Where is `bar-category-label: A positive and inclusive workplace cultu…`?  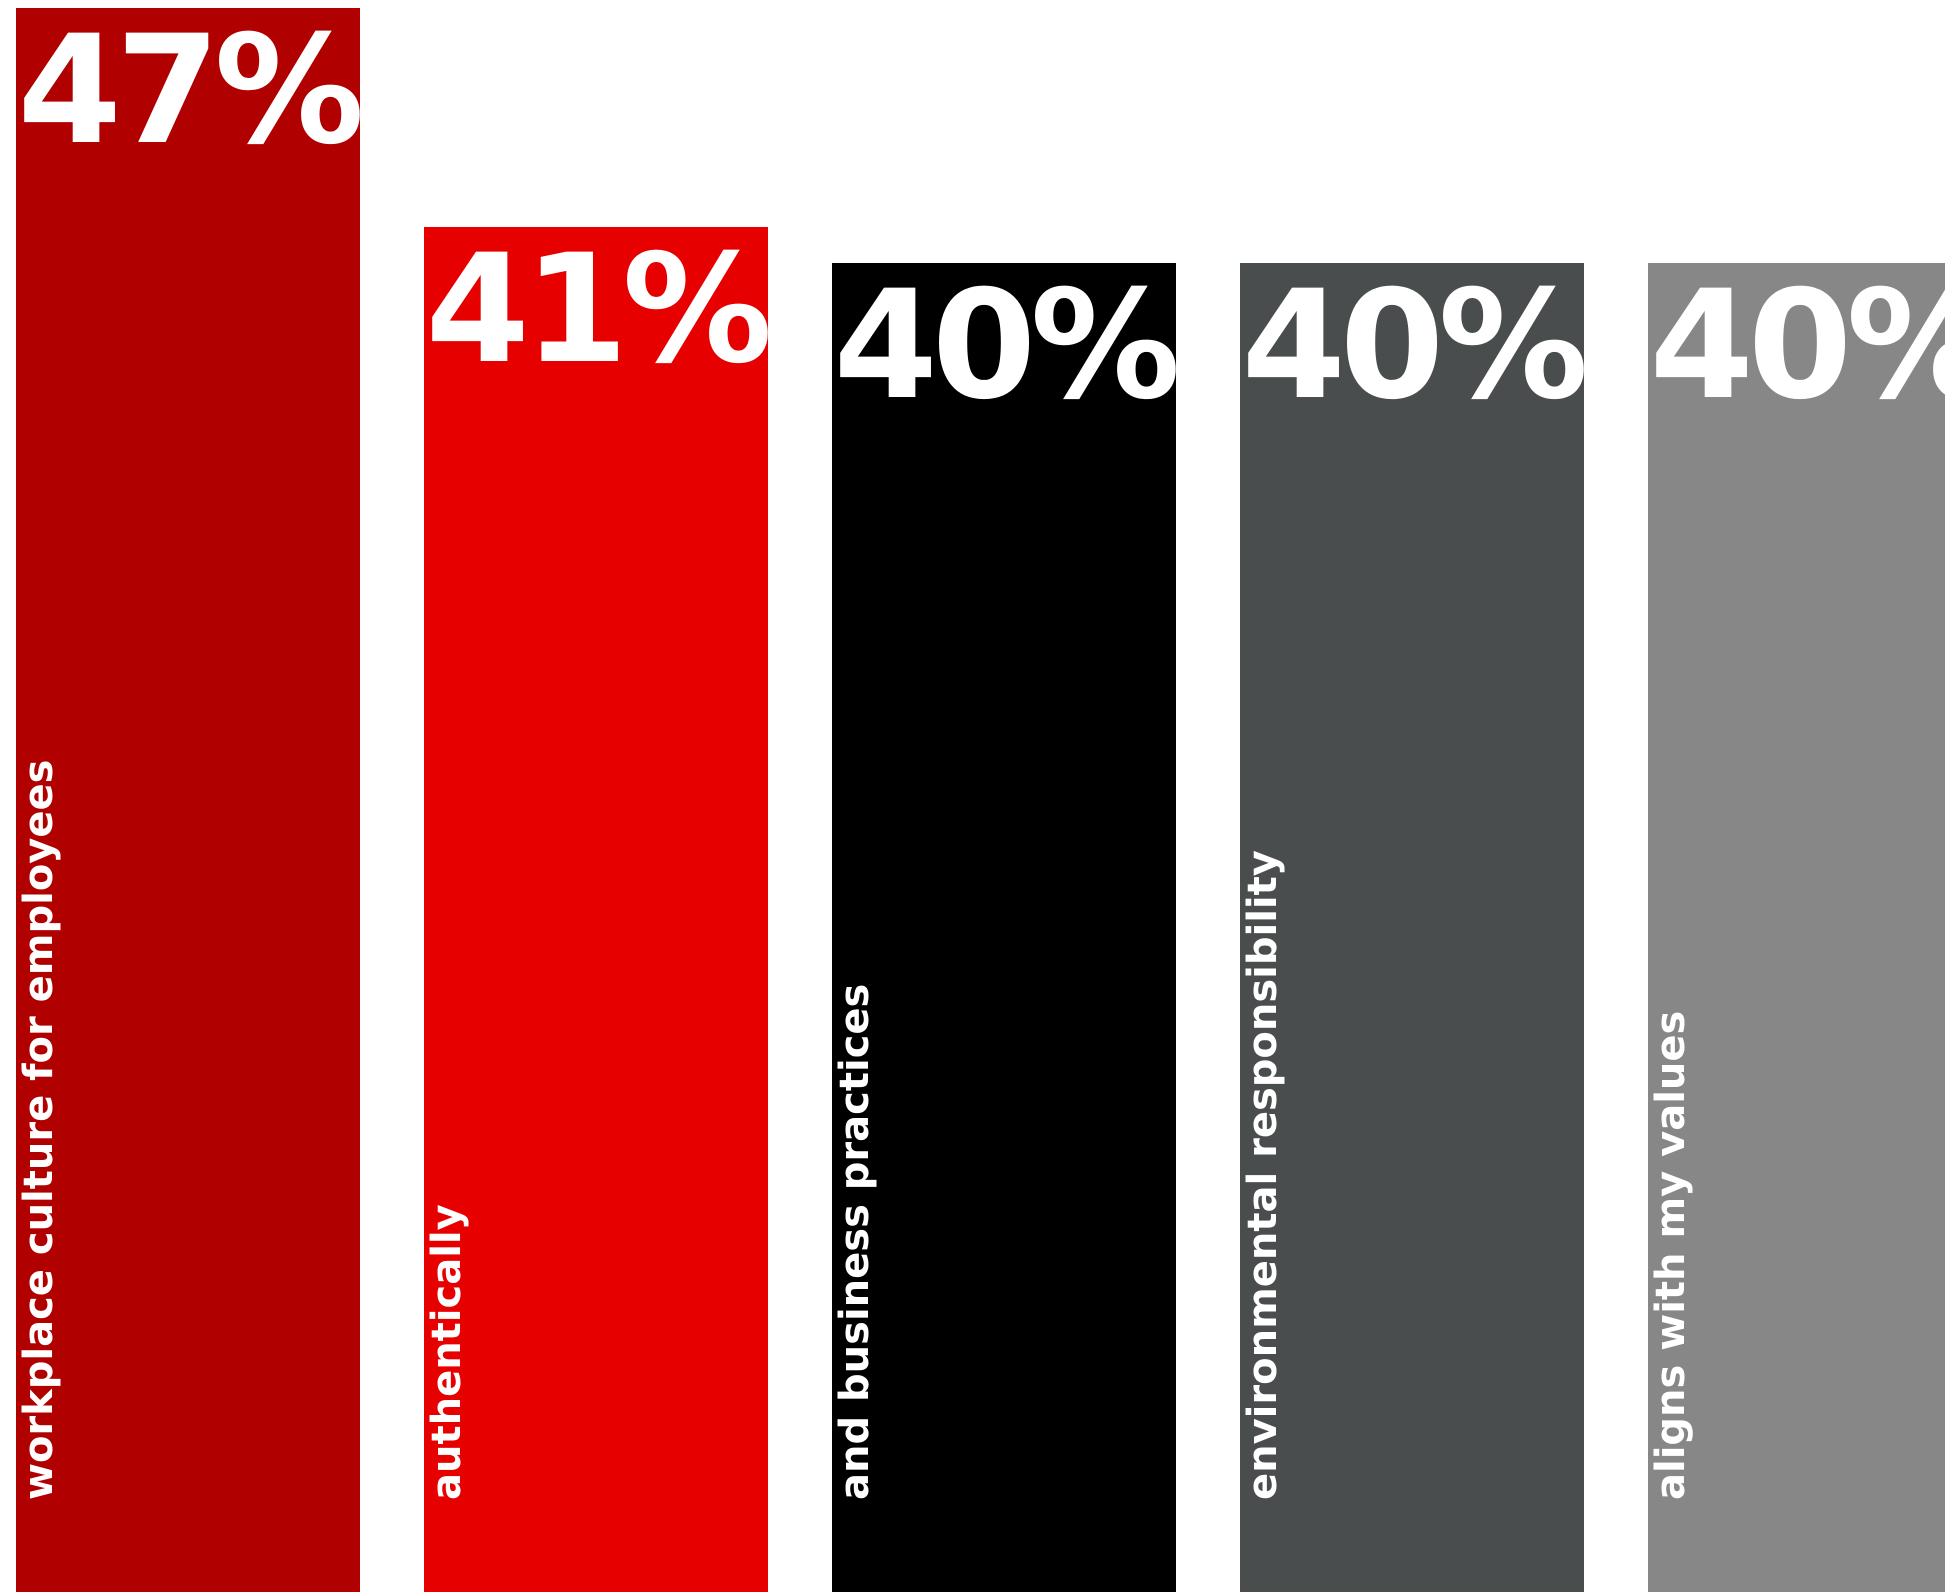
bar-category-label: A positive and inclusive workplace cultu… is located at coordinates (39, 1129).